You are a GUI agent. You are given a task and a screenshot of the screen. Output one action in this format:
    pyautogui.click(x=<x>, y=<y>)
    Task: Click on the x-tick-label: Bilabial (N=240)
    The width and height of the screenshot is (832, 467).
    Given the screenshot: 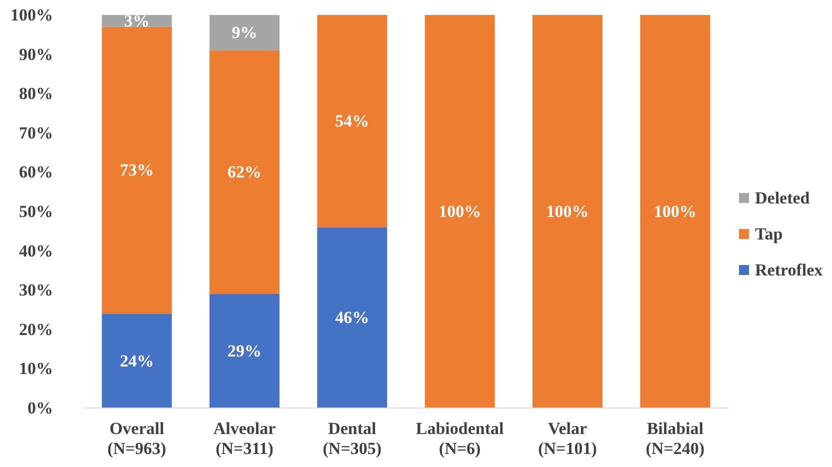 What is the action you would take?
    pyautogui.click(x=675, y=438)
    